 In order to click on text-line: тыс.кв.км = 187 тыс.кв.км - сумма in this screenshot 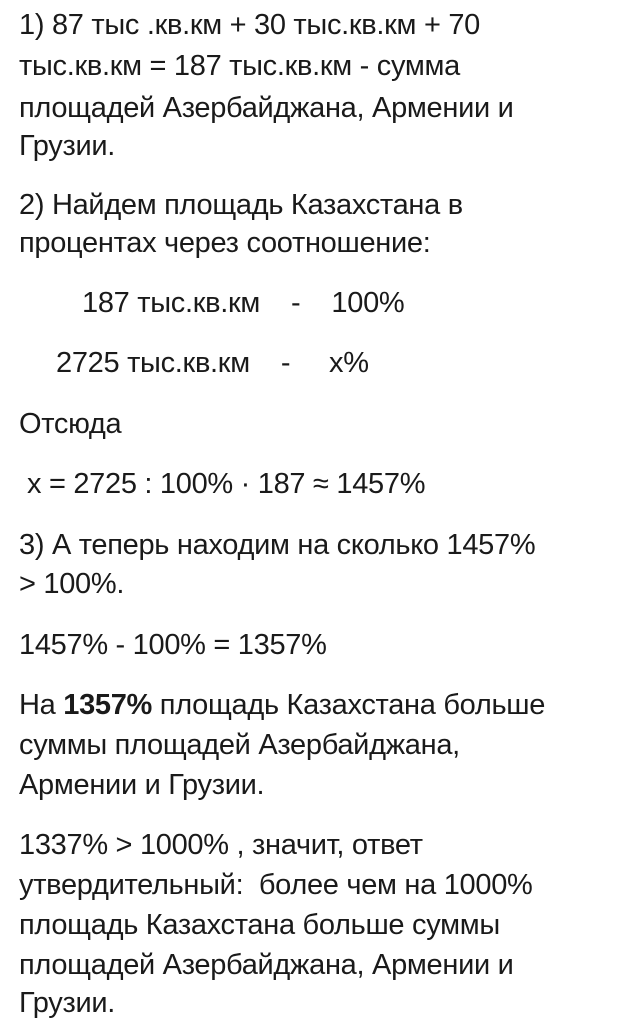, I will do `click(239, 66)`.